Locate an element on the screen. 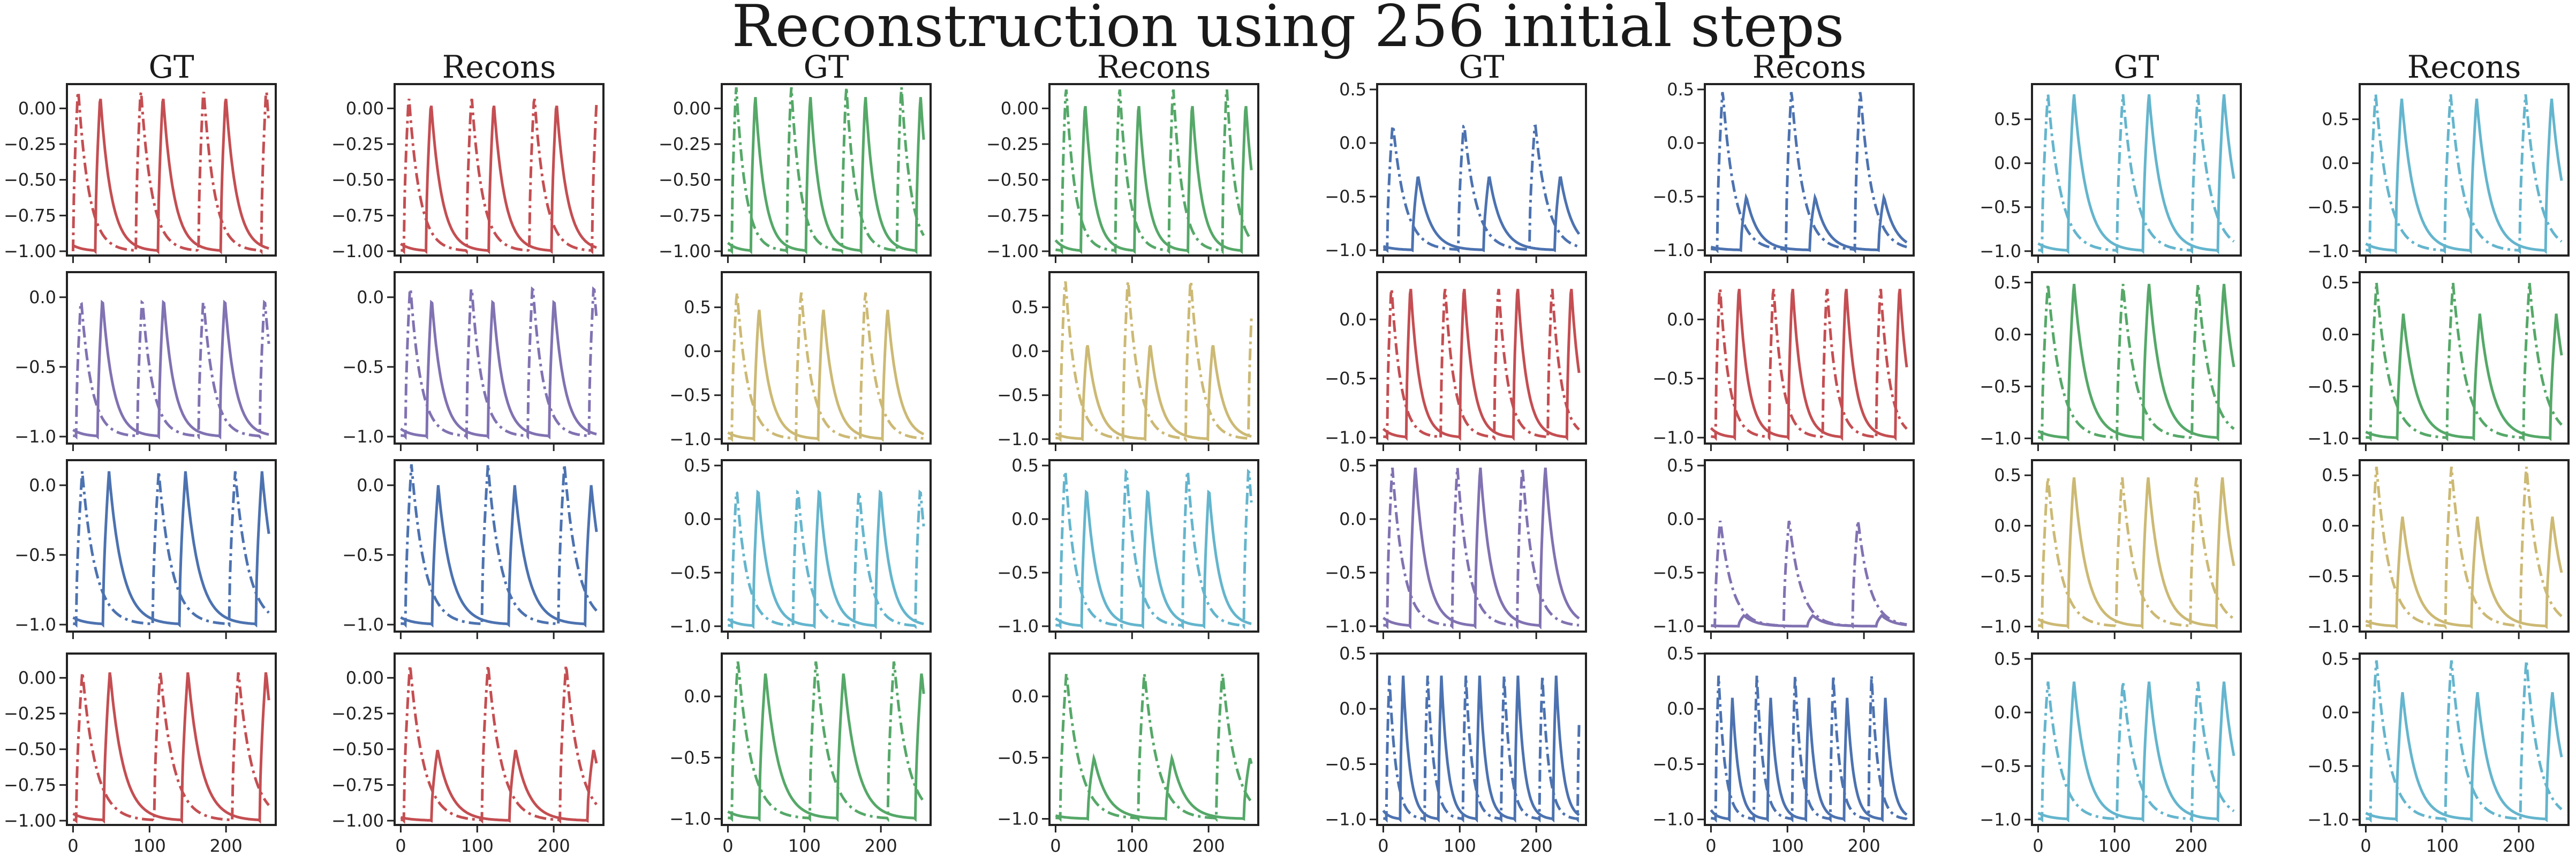 Image resolution: width=2576 pixels, height=863 pixels. subplot-r3-c7: 0.5 0.0 −0.5 −1.0 0 100 200 is located at coordinates (2438, 752).